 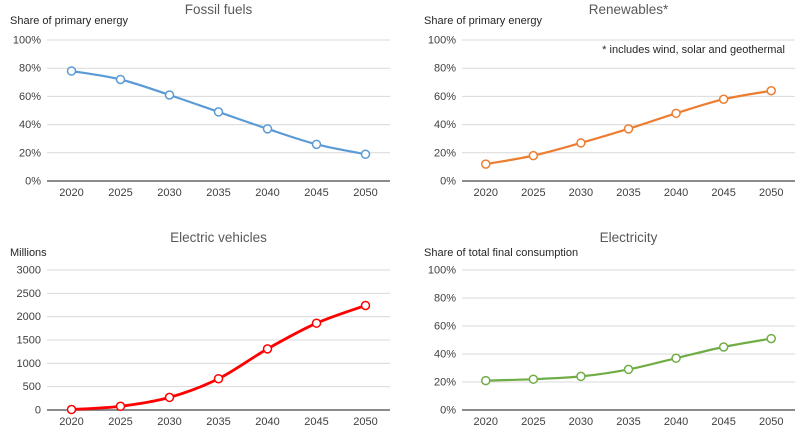 I want to click on chart-title: Renewables*, so click(x=628, y=9).